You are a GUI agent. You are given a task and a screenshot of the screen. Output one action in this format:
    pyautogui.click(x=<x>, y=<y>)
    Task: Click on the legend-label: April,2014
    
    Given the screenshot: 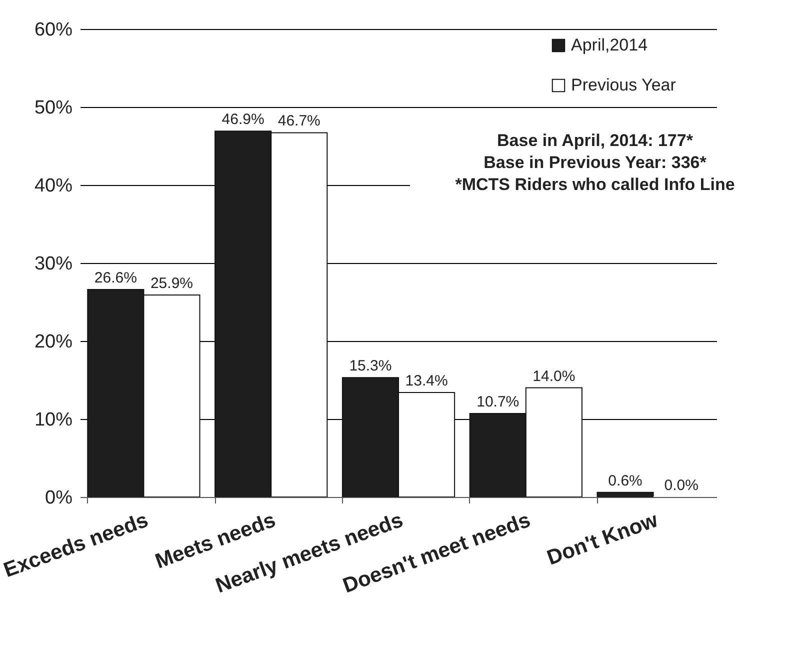 What is the action you would take?
    pyautogui.click(x=609, y=45)
    